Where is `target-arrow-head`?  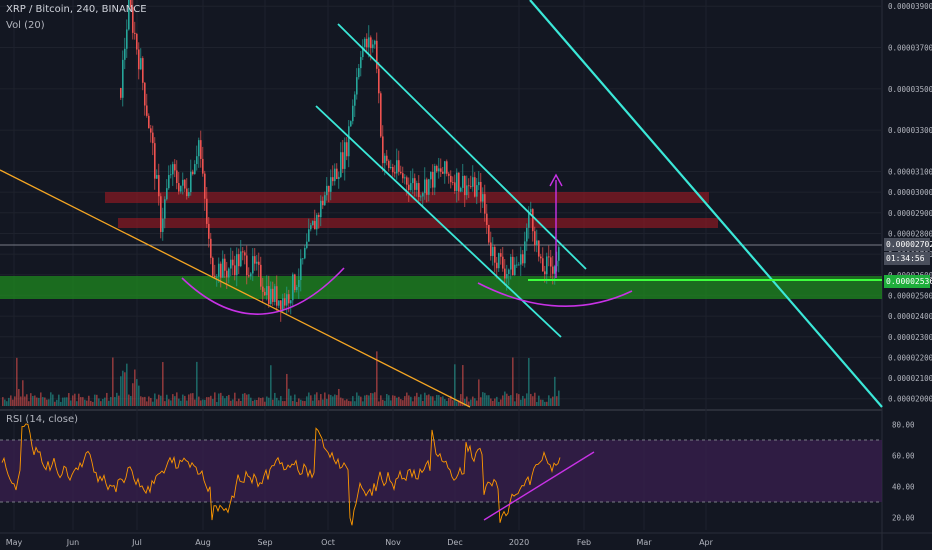 target-arrow-head is located at coordinates (556, 180).